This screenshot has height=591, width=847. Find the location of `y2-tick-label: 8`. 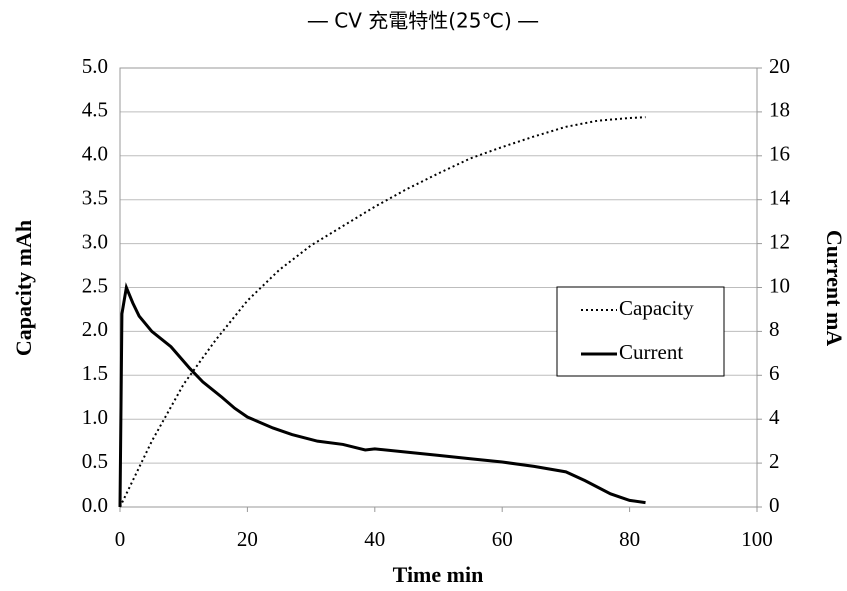

y2-tick-label: 8 is located at coordinates (774, 329).